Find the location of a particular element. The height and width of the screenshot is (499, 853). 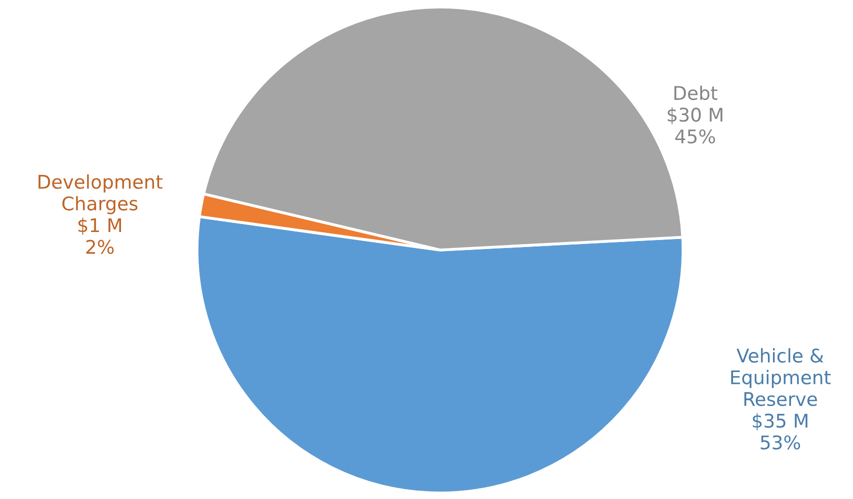

data-label: $30 M 45% is located at coordinates (695, 125).